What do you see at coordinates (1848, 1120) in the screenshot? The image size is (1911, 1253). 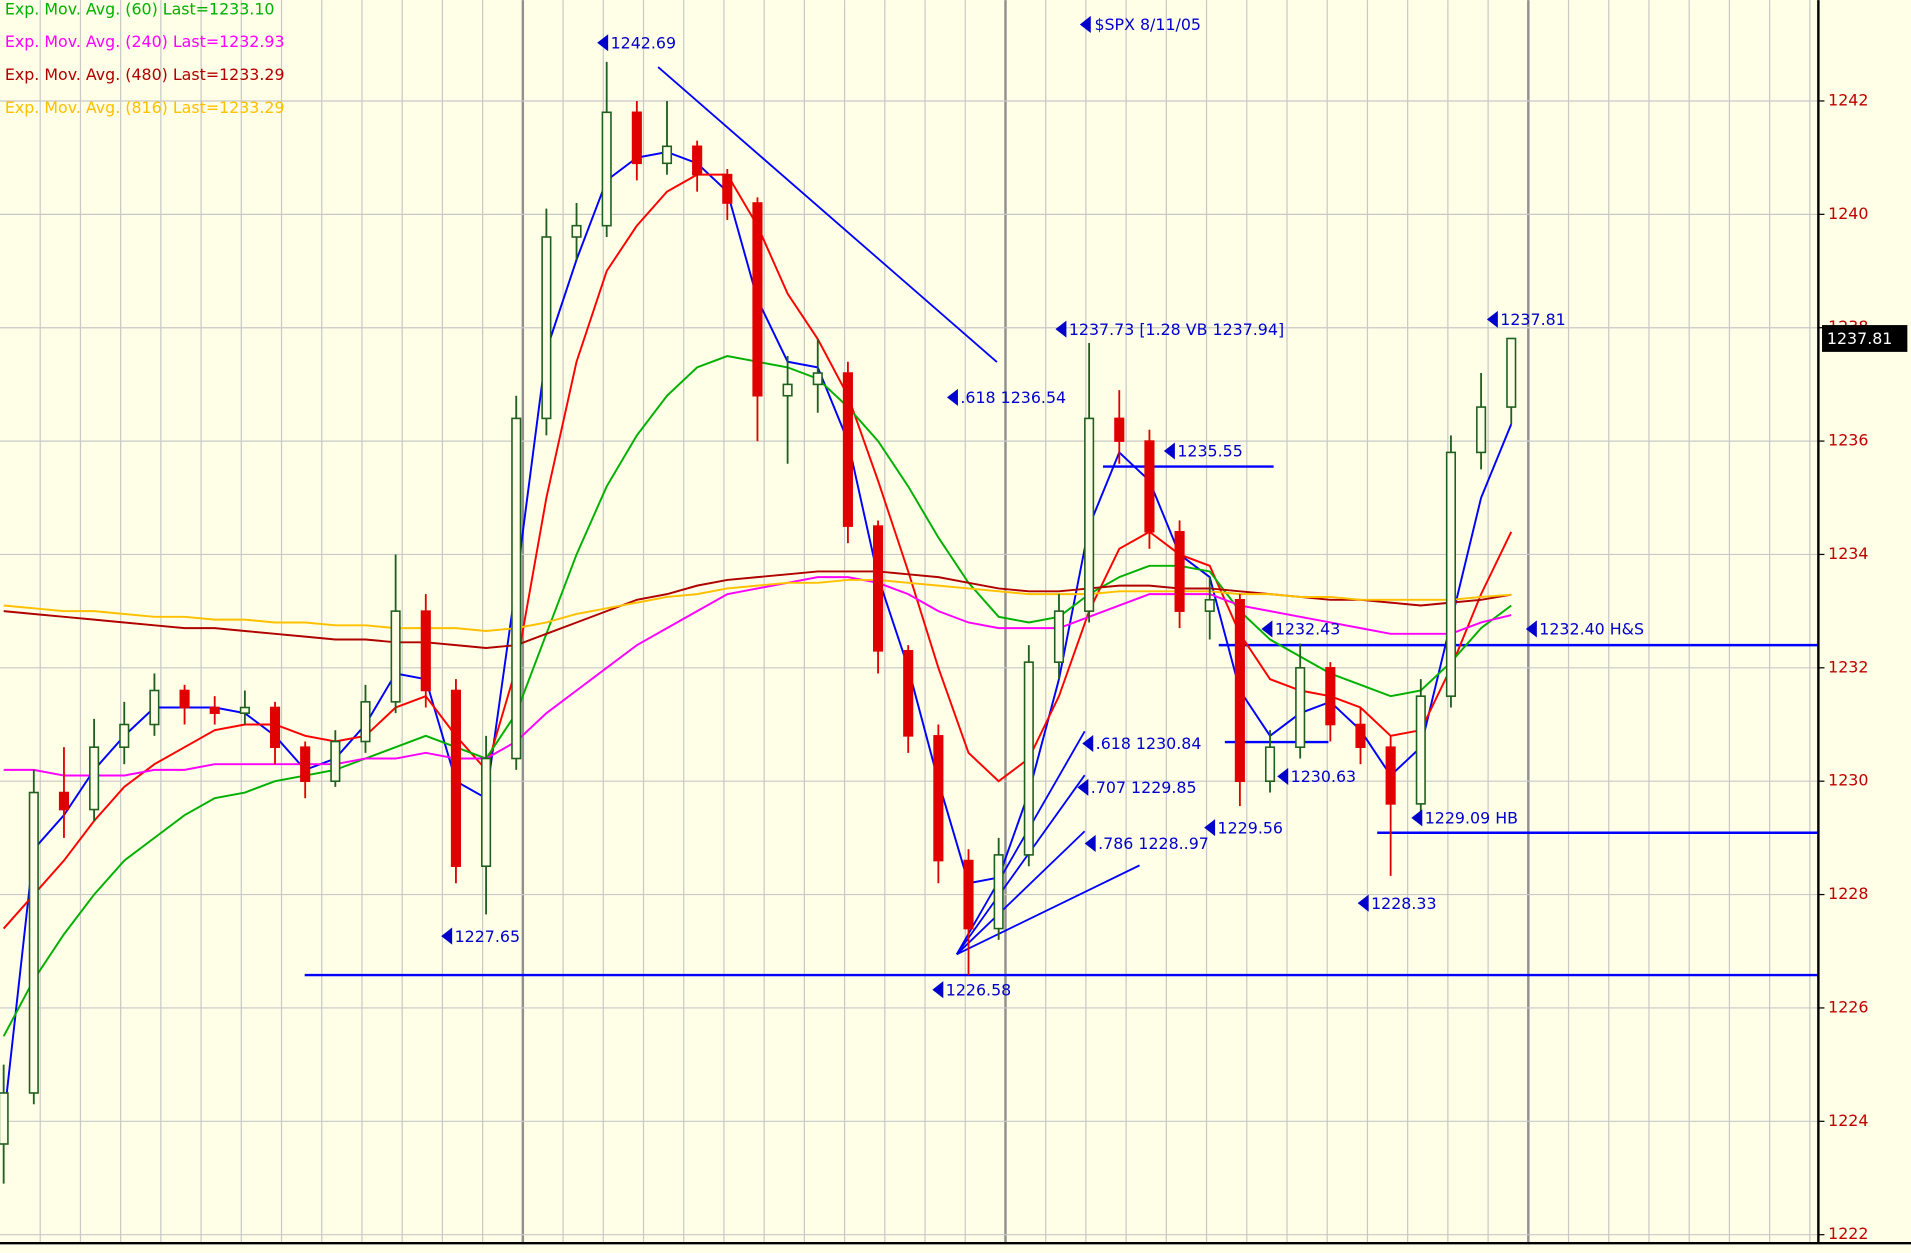 I see `y-tick-label: 1224` at bounding box center [1848, 1120].